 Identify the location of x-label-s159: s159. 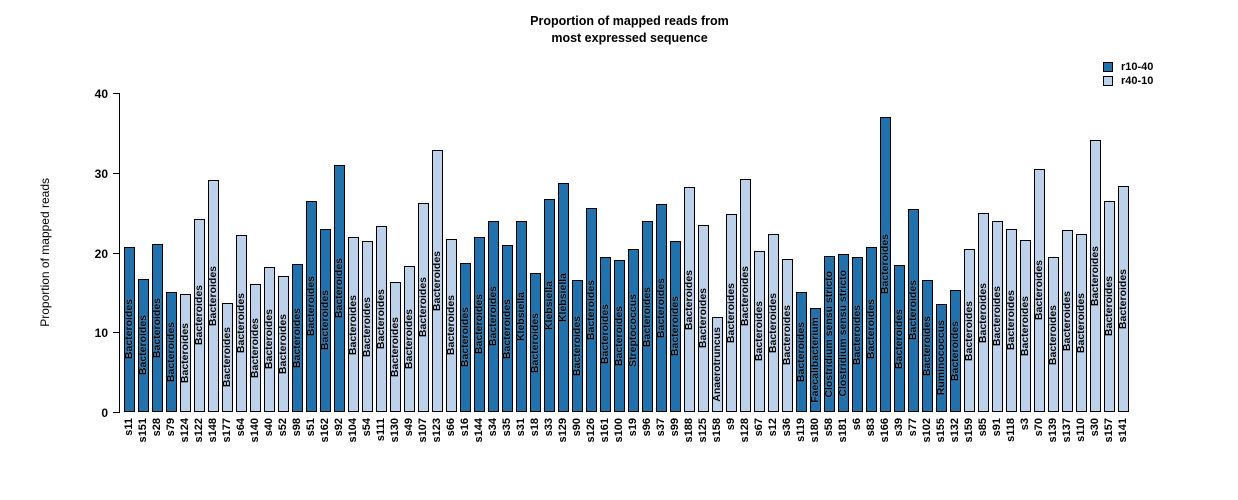
(970, 430).